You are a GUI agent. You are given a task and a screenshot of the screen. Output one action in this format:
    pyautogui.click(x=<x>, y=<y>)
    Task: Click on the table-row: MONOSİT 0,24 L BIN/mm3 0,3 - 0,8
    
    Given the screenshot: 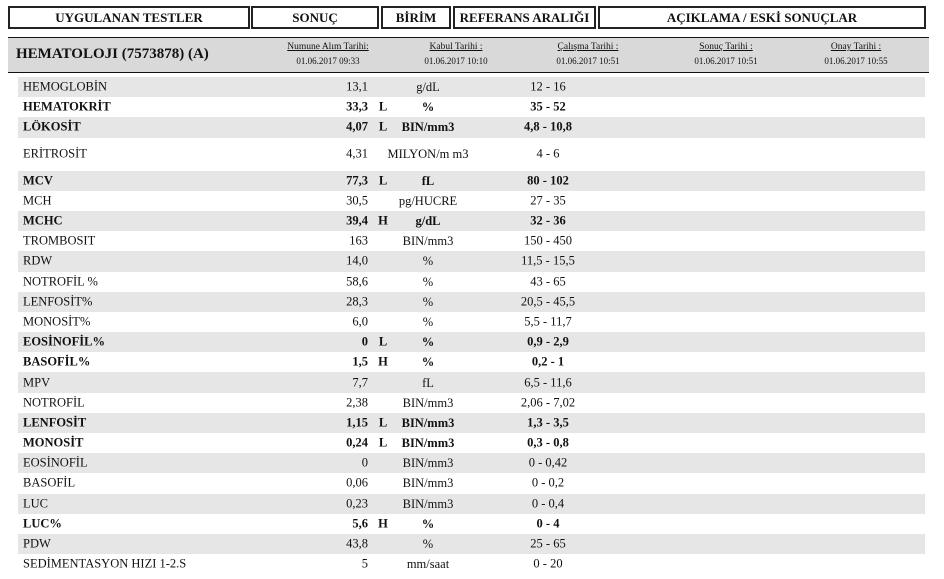 What is the action you would take?
    pyautogui.click(x=471, y=443)
    